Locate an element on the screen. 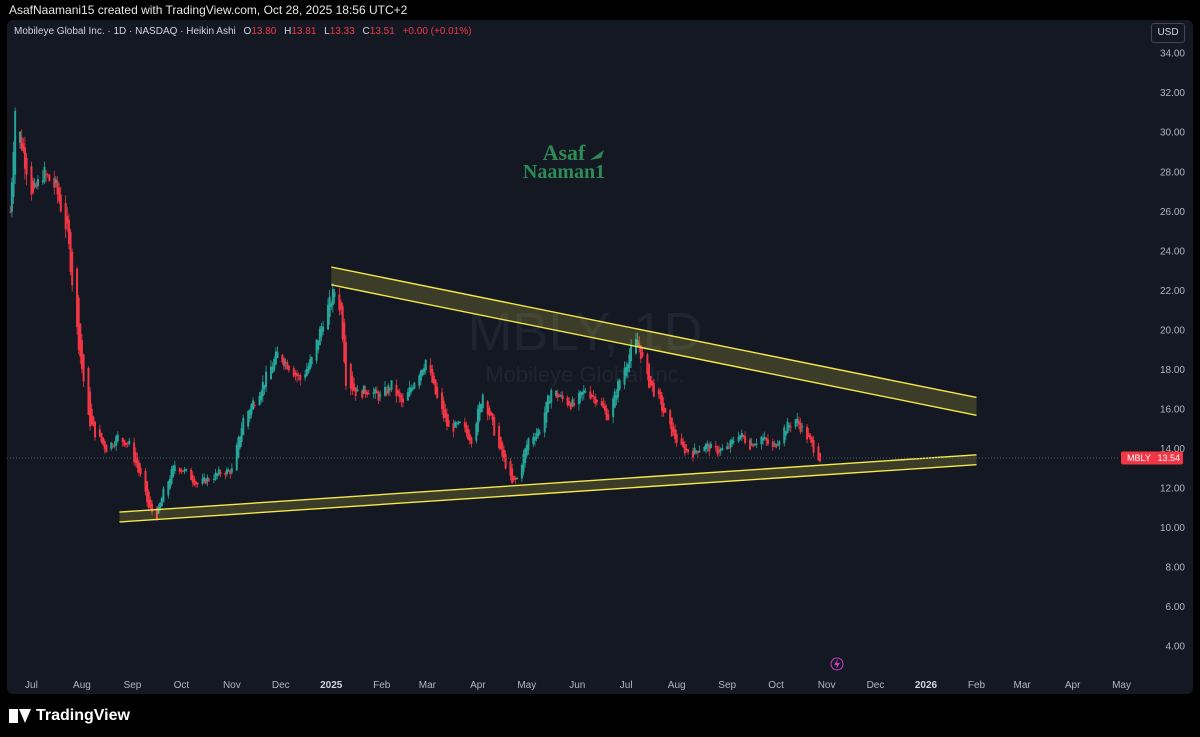 The width and height of the screenshot is (1200, 737). y-tick-label: 14.00 is located at coordinates (1172, 449).